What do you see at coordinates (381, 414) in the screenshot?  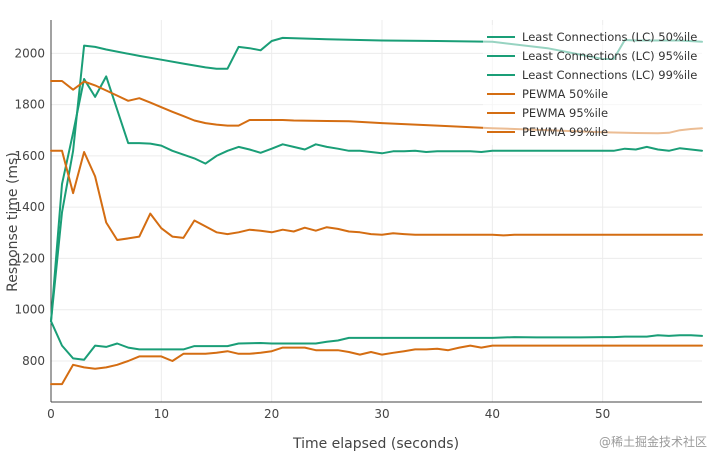 I see `x-tick-label: 30` at bounding box center [381, 414].